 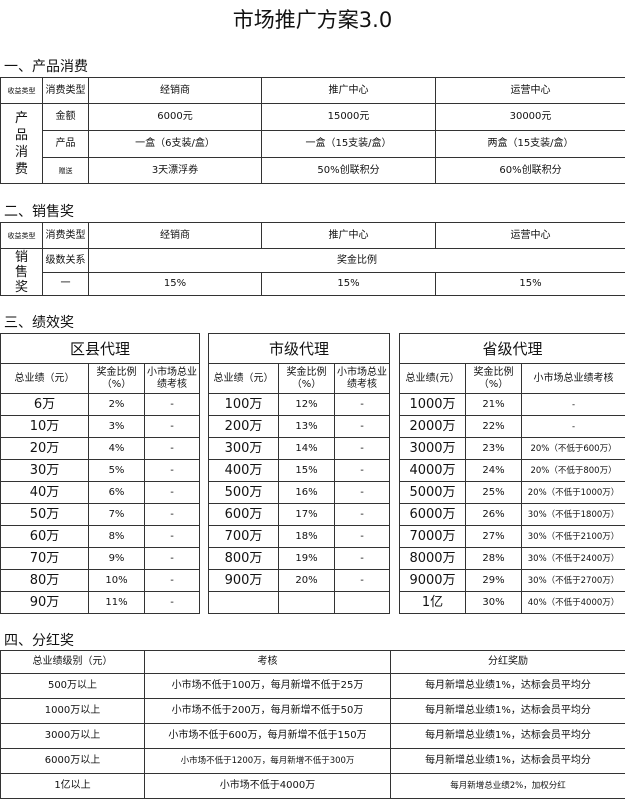 What do you see at coordinates (243, 426) in the screenshot?
I see `cell: 200万` at bounding box center [243, 426].